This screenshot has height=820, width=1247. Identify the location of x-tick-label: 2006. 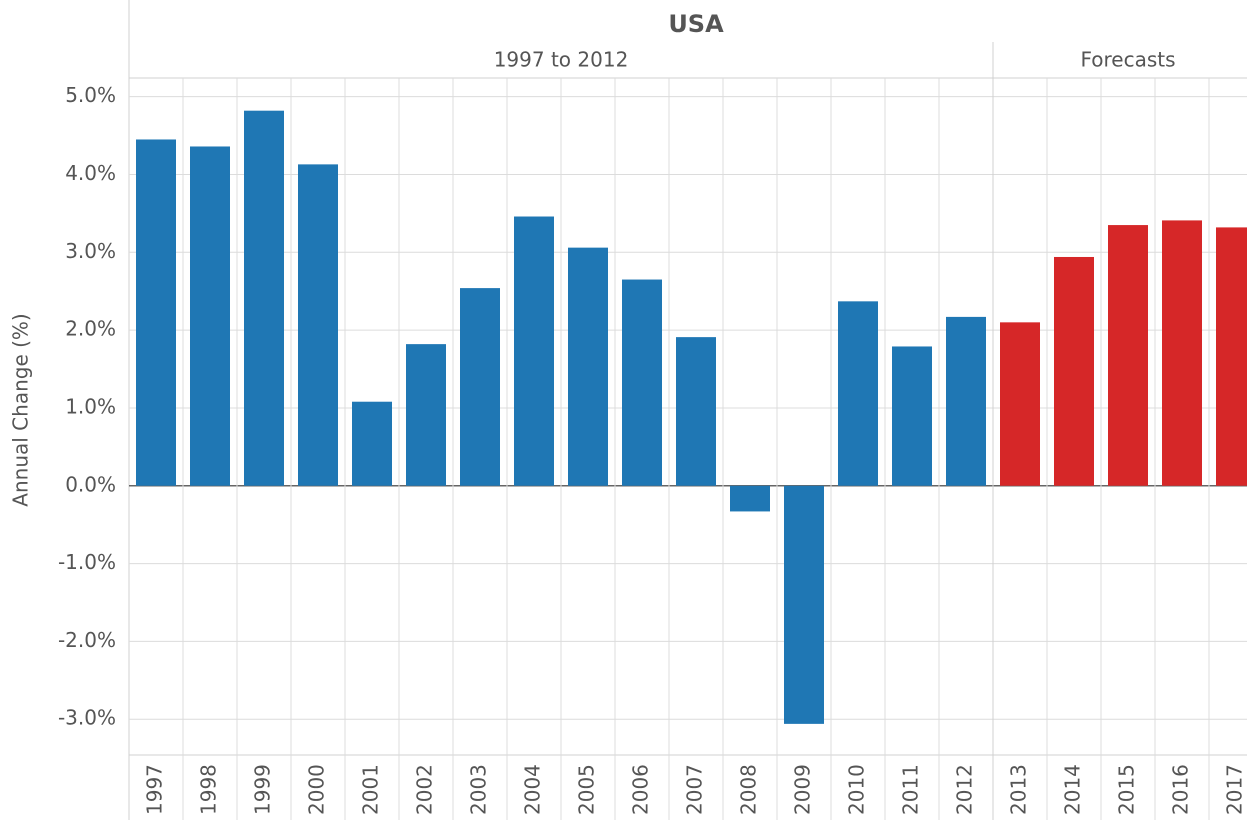
(641, 789).